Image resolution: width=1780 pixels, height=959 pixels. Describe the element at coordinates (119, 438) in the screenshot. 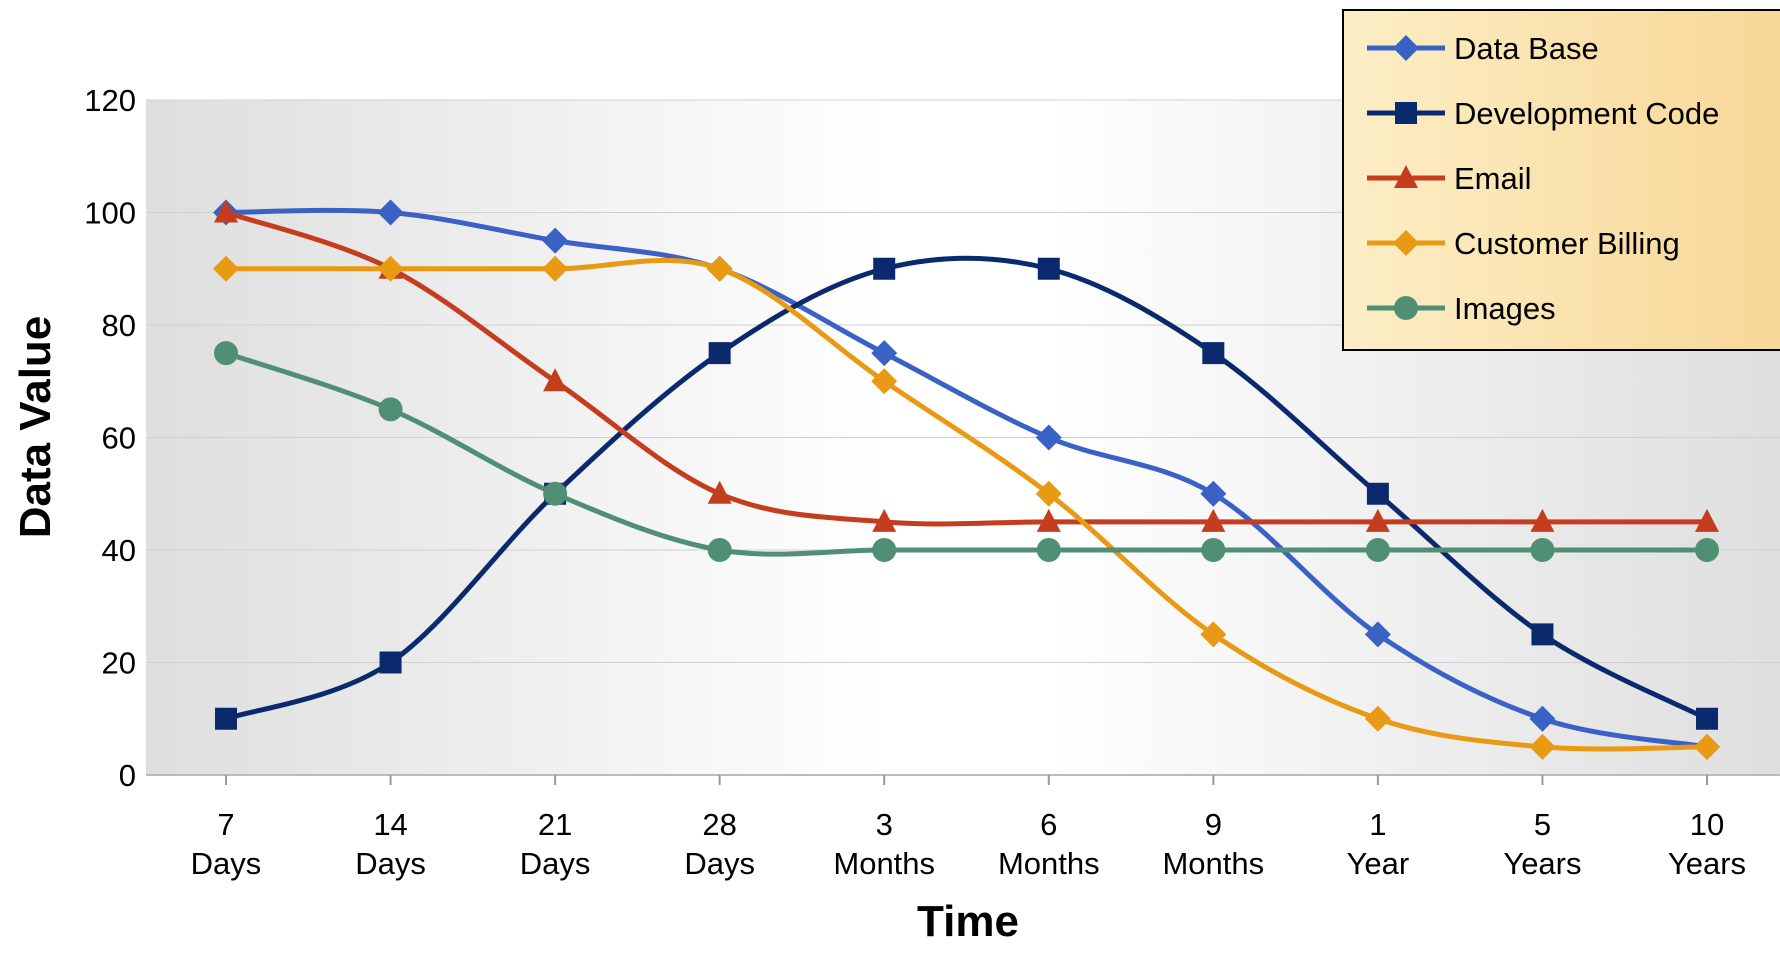

I see `y-tick-label: 60` at that location.